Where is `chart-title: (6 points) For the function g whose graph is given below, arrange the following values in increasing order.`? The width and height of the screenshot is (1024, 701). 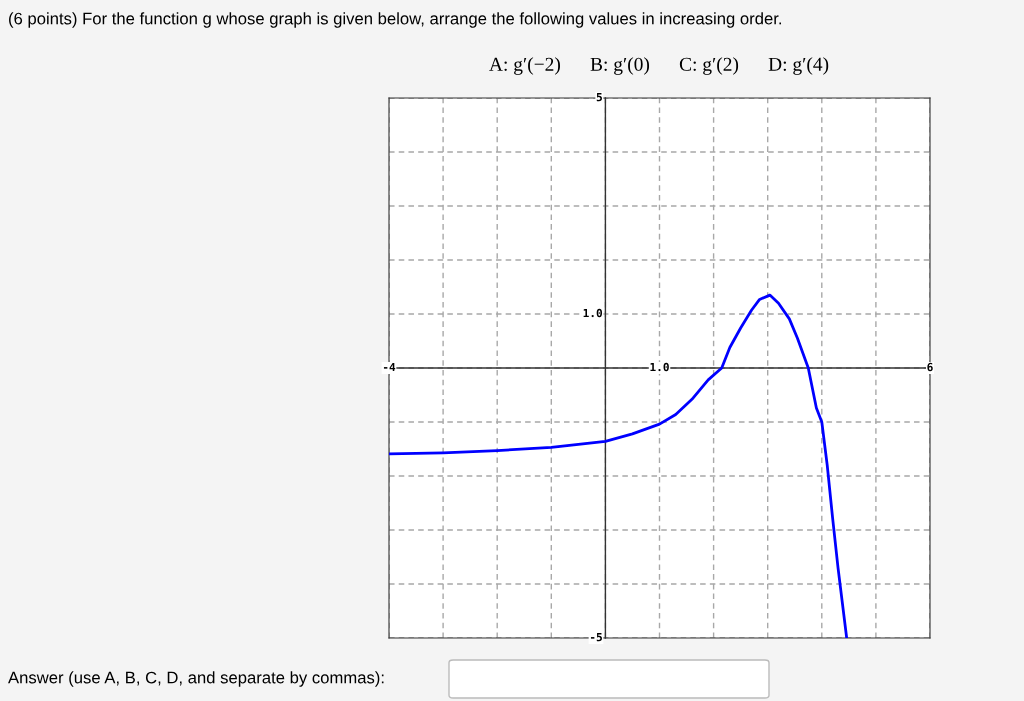
chart-title: (6 points) For the function g whose graph is given below, arrange the following values in increasing order. is located at coordinates (395, 20).